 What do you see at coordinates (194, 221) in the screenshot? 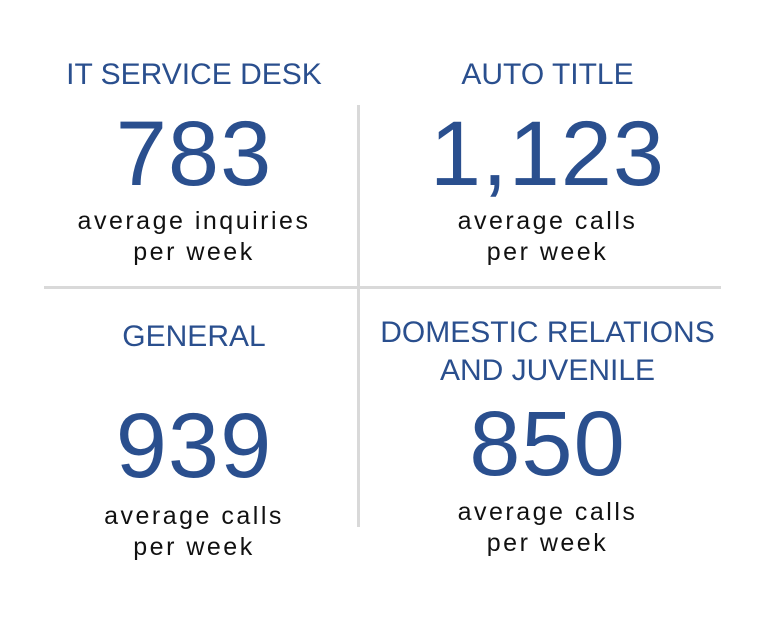
I see `stat-description-line: average inquiries` at bounding box center [194, 221].